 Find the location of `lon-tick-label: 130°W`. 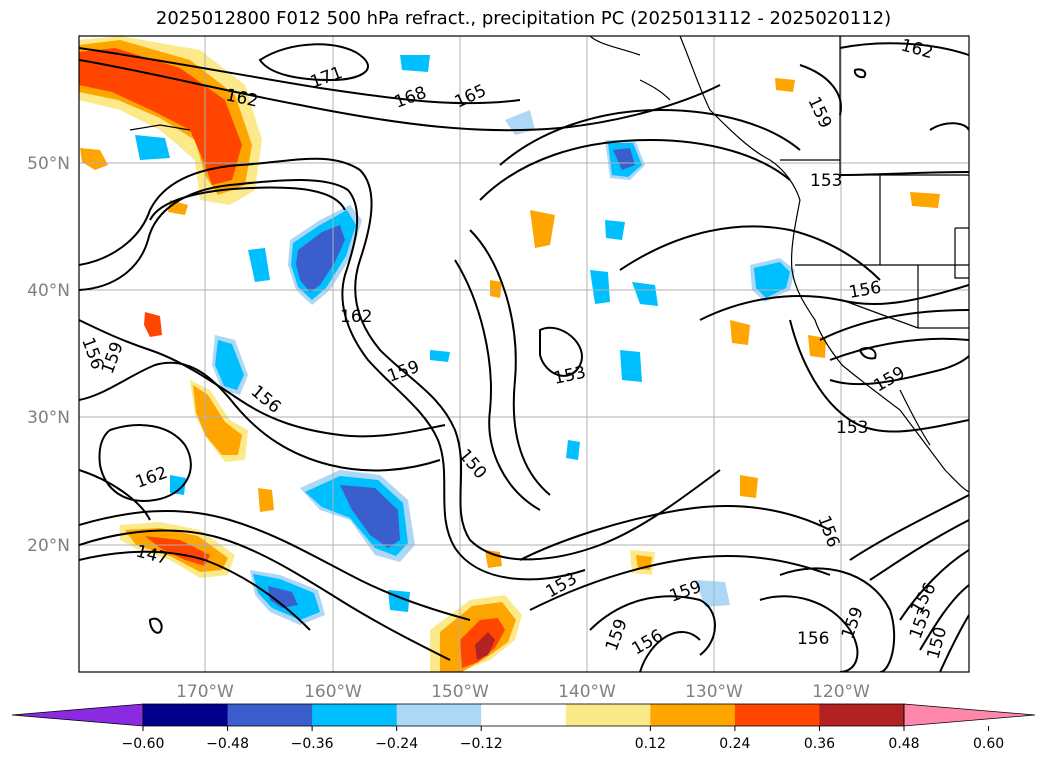

lon-tick-label: 130°W is located at coordinates (714, 692).